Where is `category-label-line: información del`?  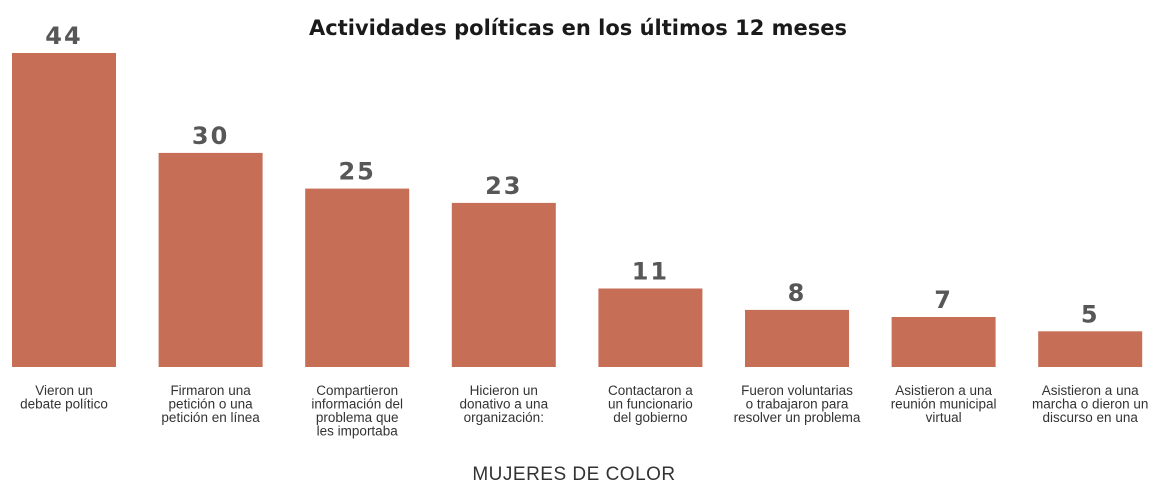
category-label-line: información del is located at coordinates (357, 404).